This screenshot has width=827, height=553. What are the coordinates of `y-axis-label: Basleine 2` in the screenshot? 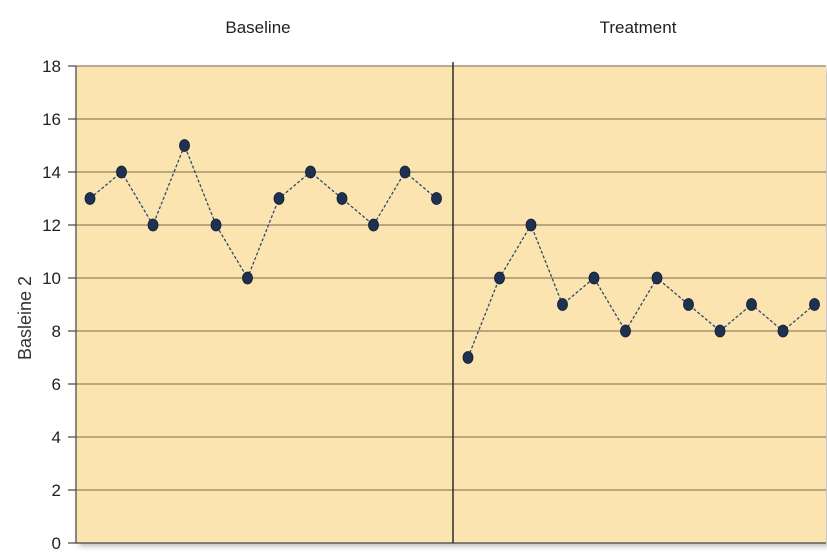 It's located at (25, 318).